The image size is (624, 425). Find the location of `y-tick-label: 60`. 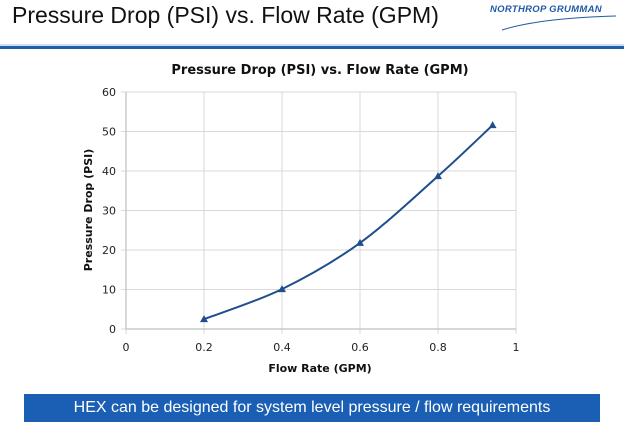

y-tick-label: 60 is located at coordinates (109, 92).